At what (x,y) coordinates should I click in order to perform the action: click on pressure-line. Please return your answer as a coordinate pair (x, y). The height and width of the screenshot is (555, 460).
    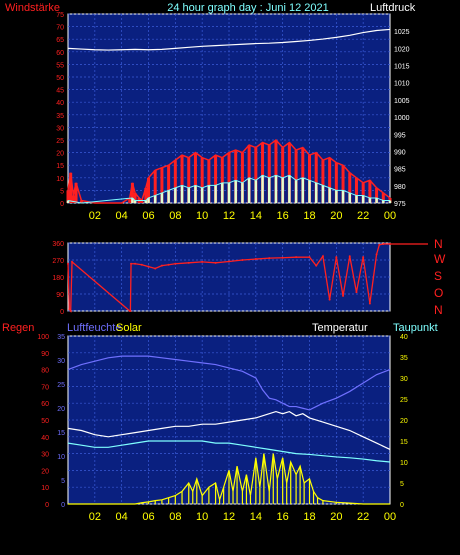
    Looking at the image, I should click on (229, 39).